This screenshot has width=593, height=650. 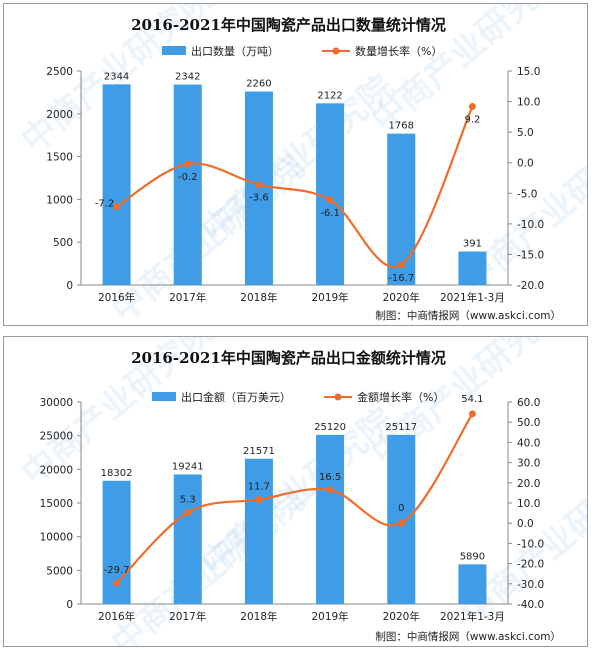 What do you see at coordinates (59, 200) in the screenshot?
I see `left-tick-label: 1000` at bounding box center [59, 200].